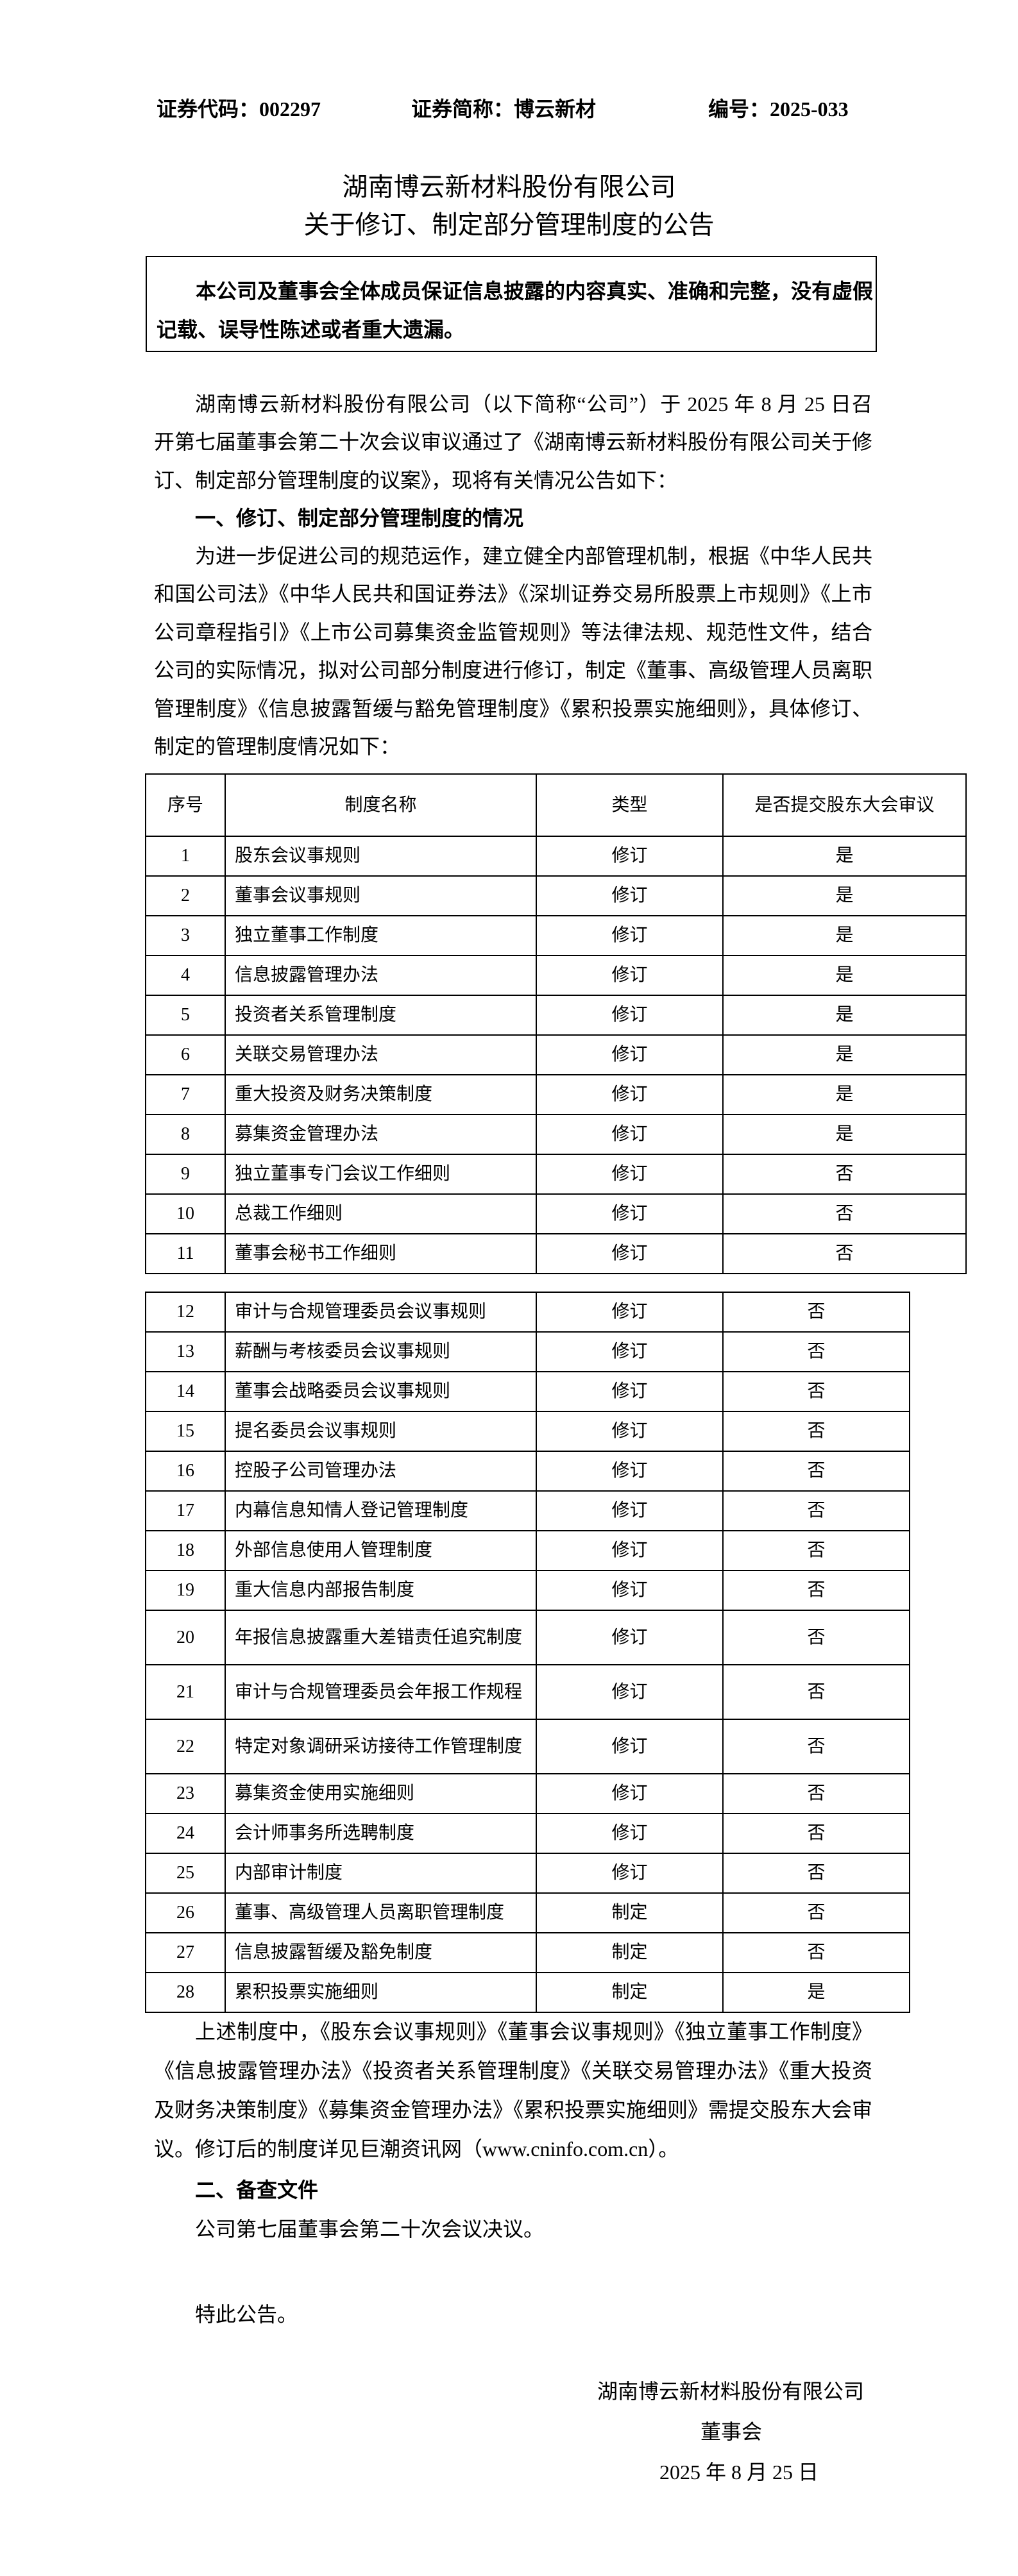 Image resolution: width=1018 pixels, height=2576 pixels. I want to click on signature-board: 董事会, so click(731, 2431).